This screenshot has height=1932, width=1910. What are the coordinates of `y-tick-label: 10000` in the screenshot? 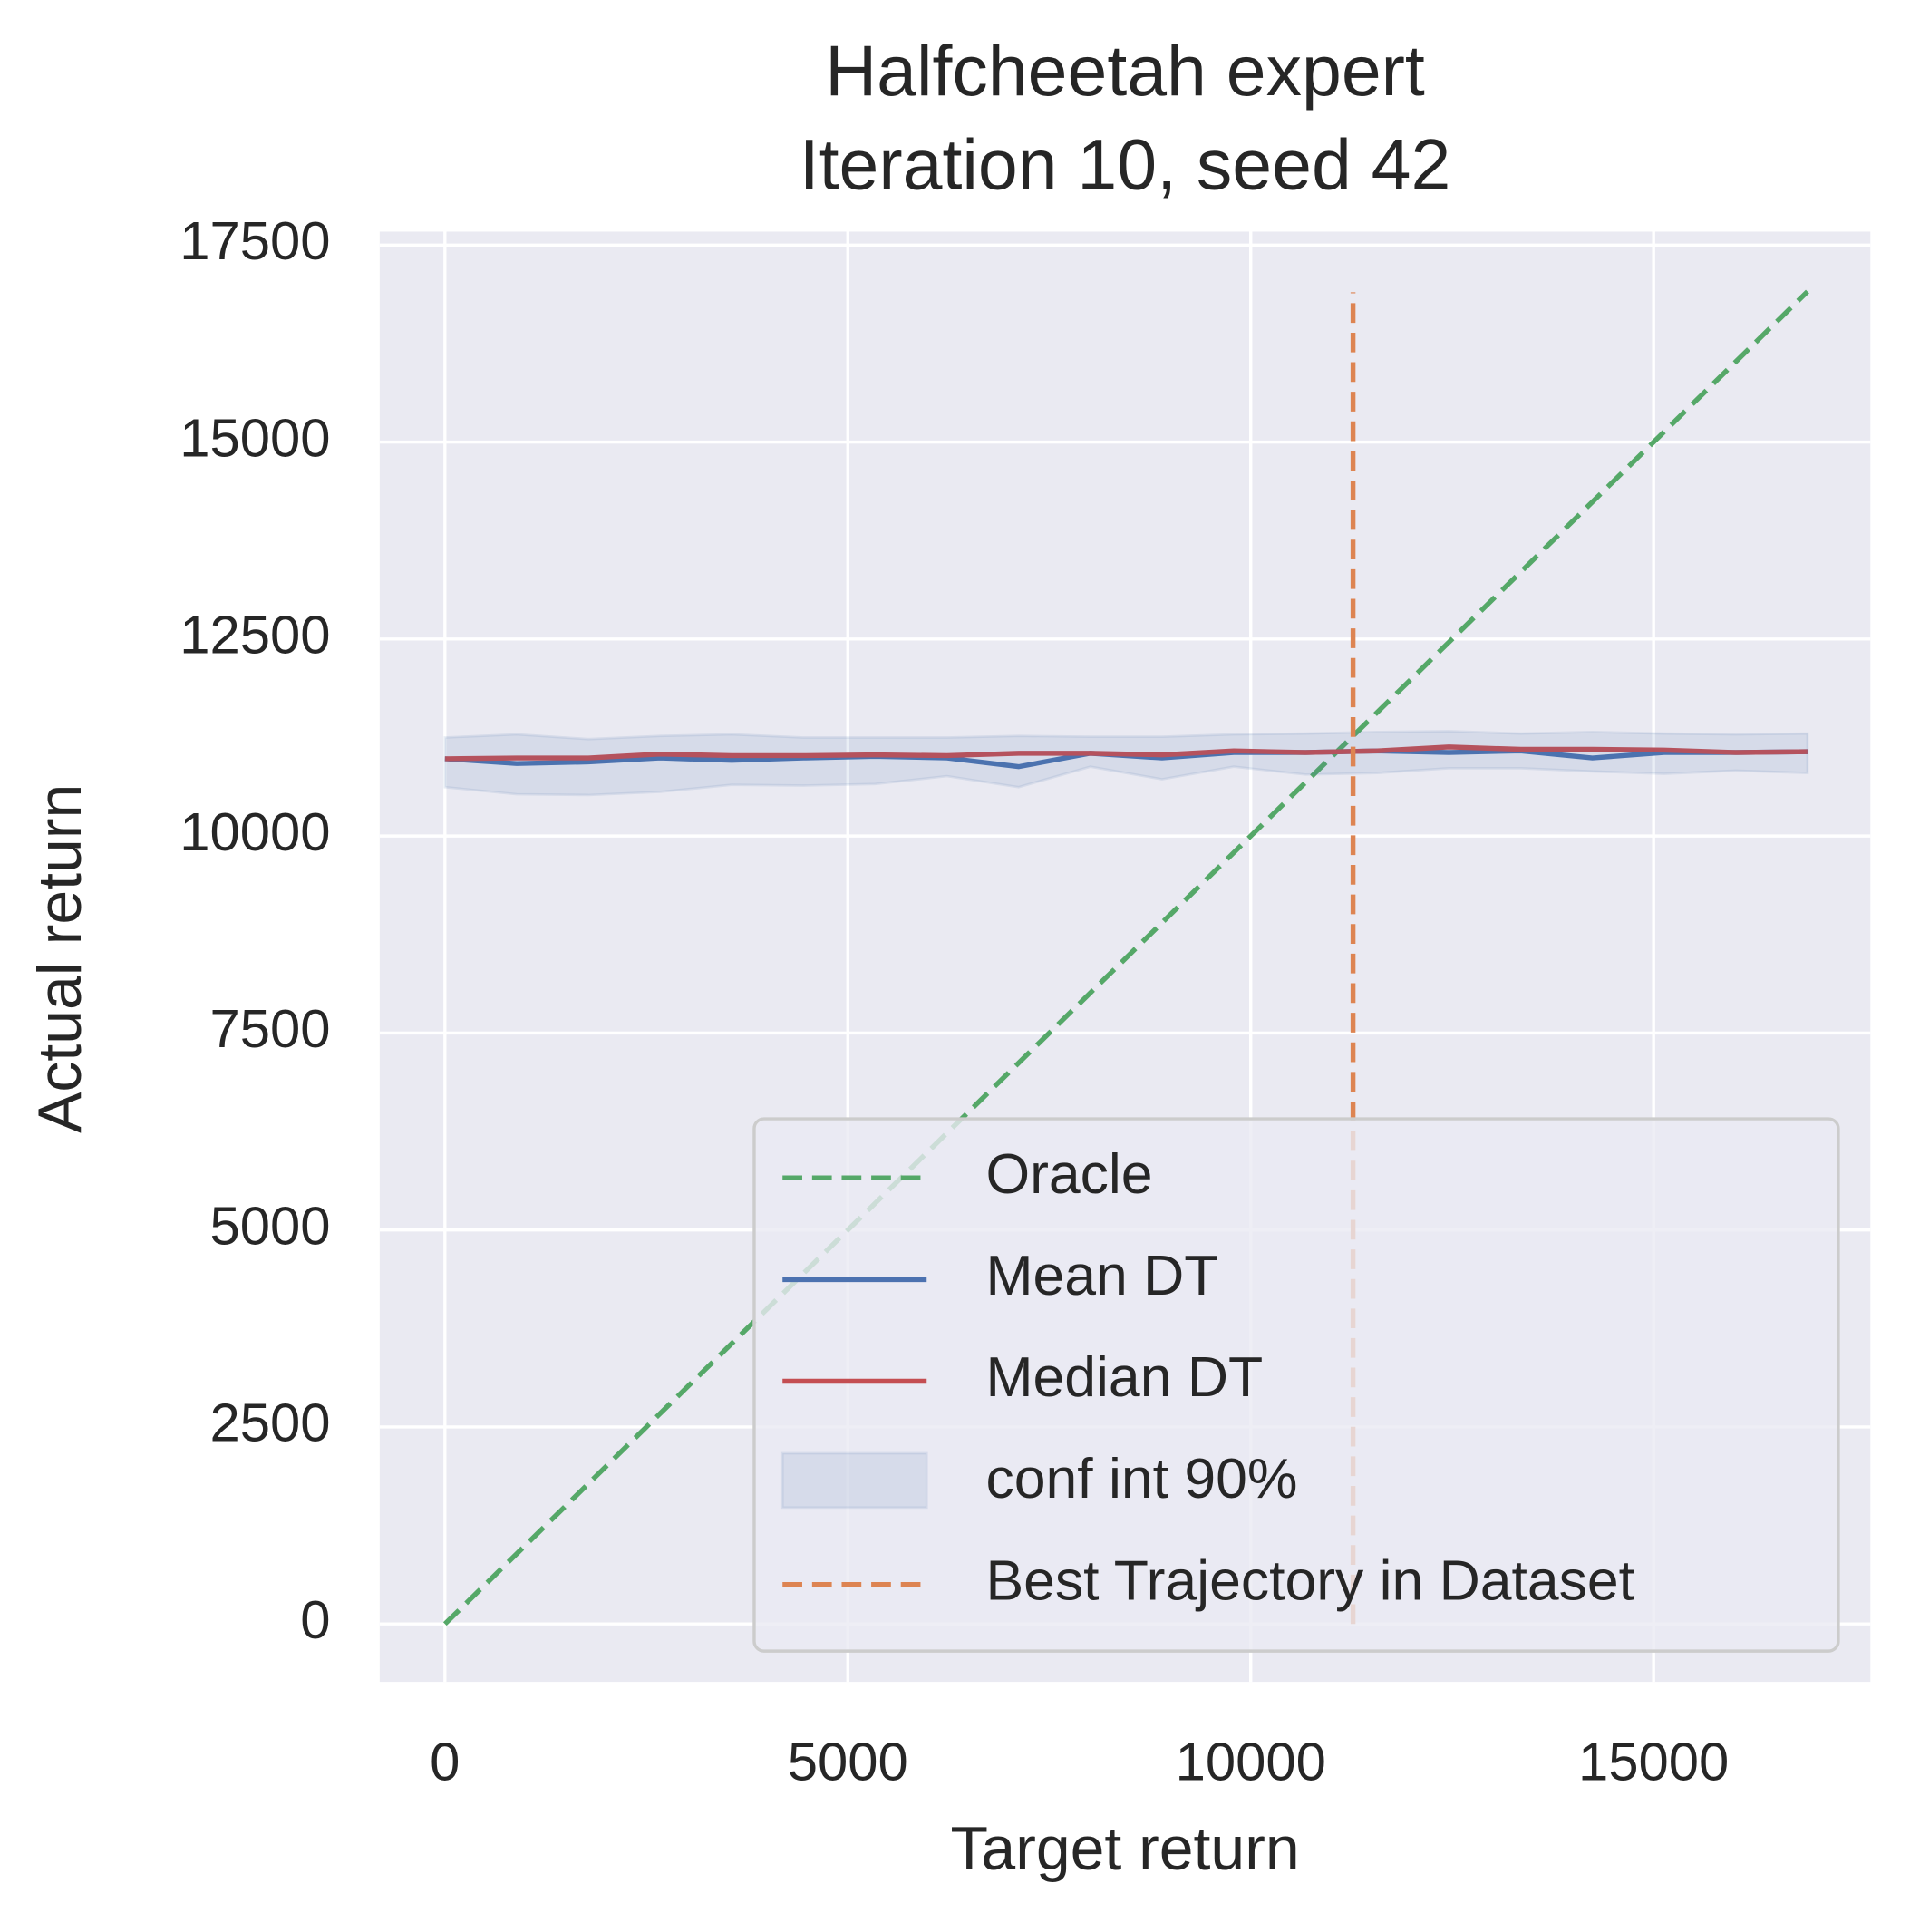 It's located at (255, 831).